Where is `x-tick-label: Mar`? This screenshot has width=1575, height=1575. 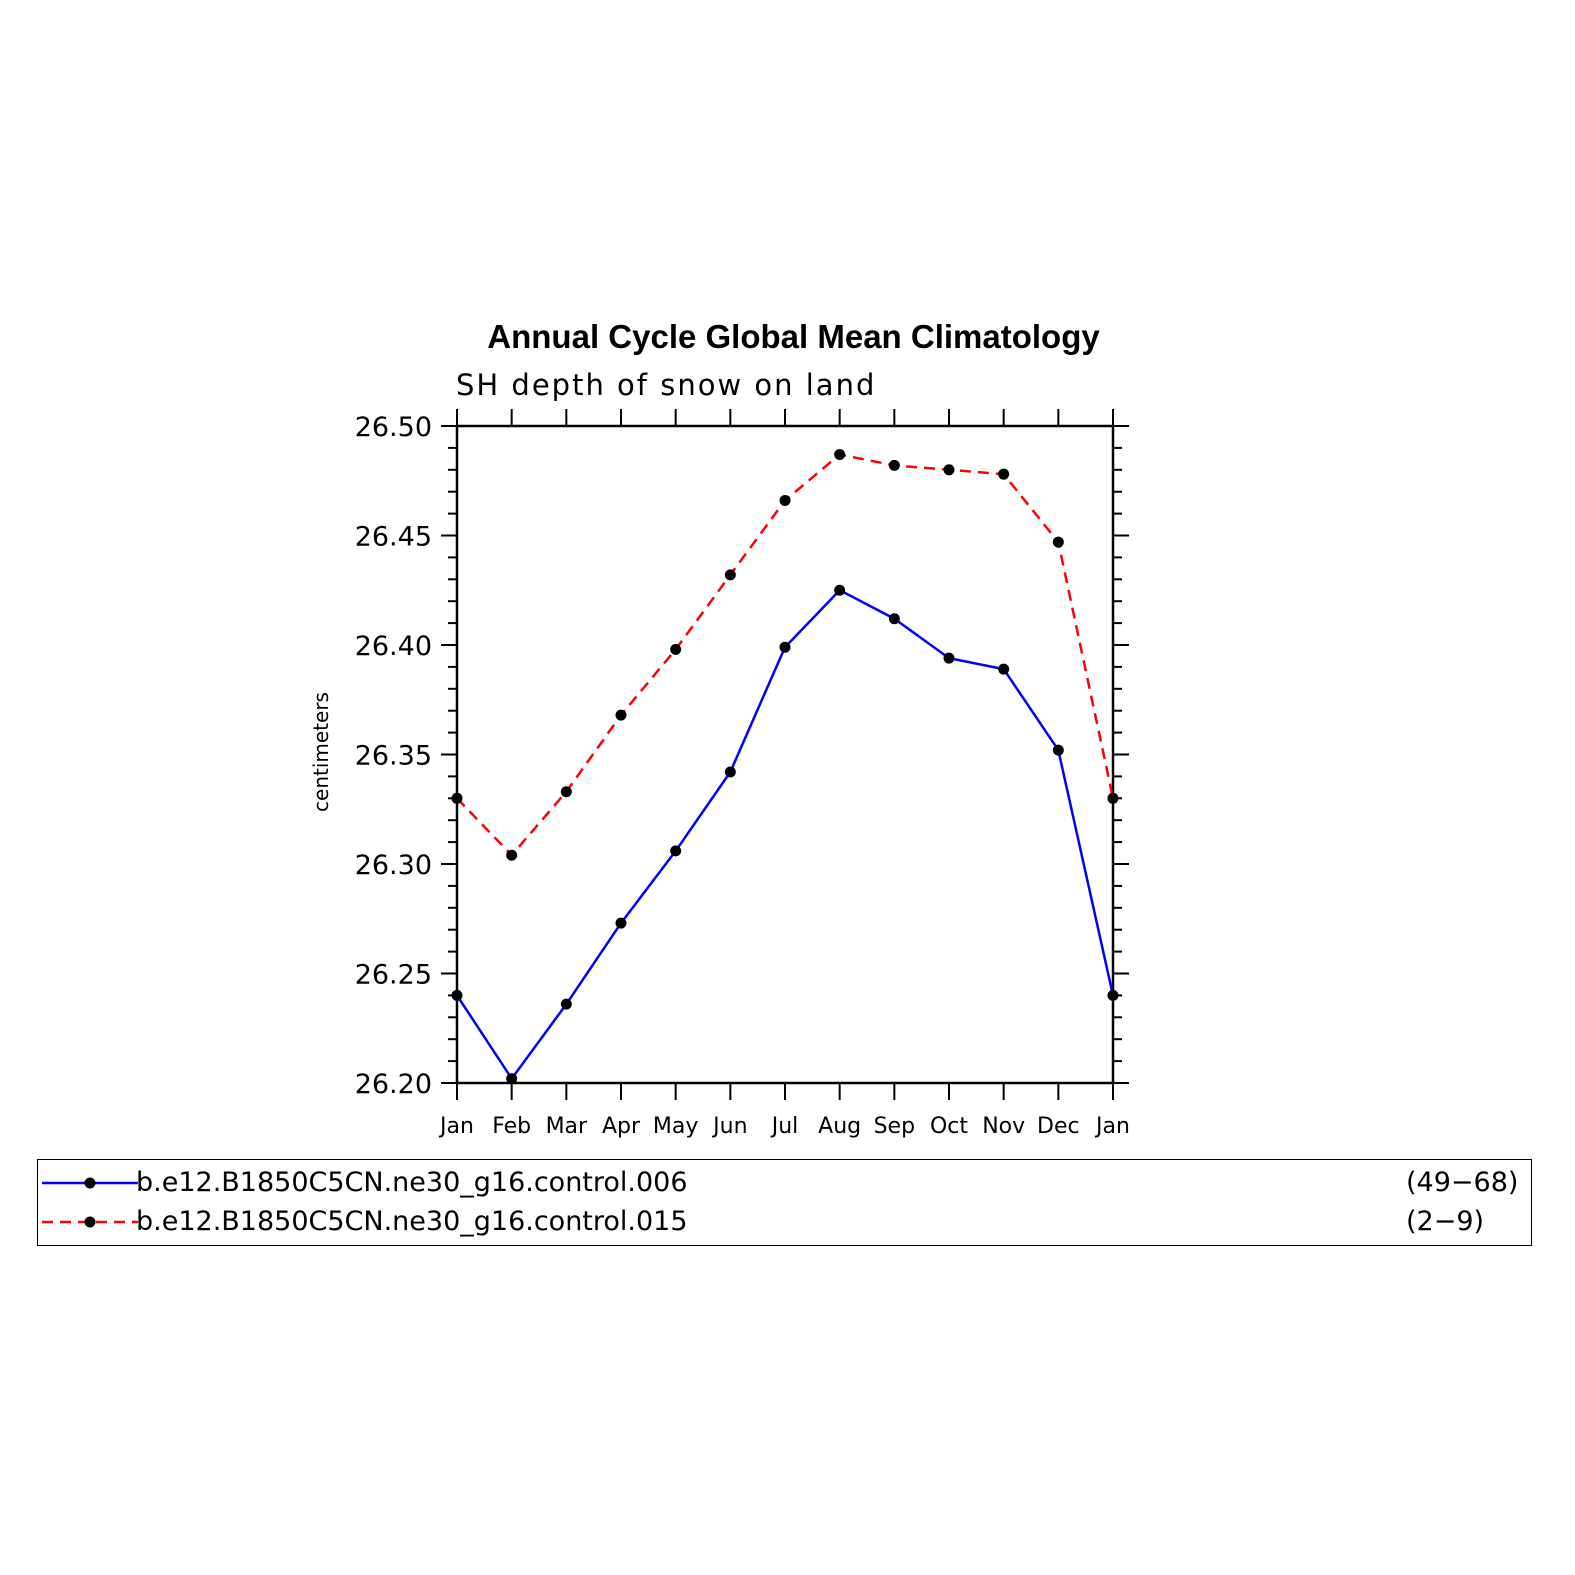
x-tick-label: Mar is located at coordinates (567, 1126).